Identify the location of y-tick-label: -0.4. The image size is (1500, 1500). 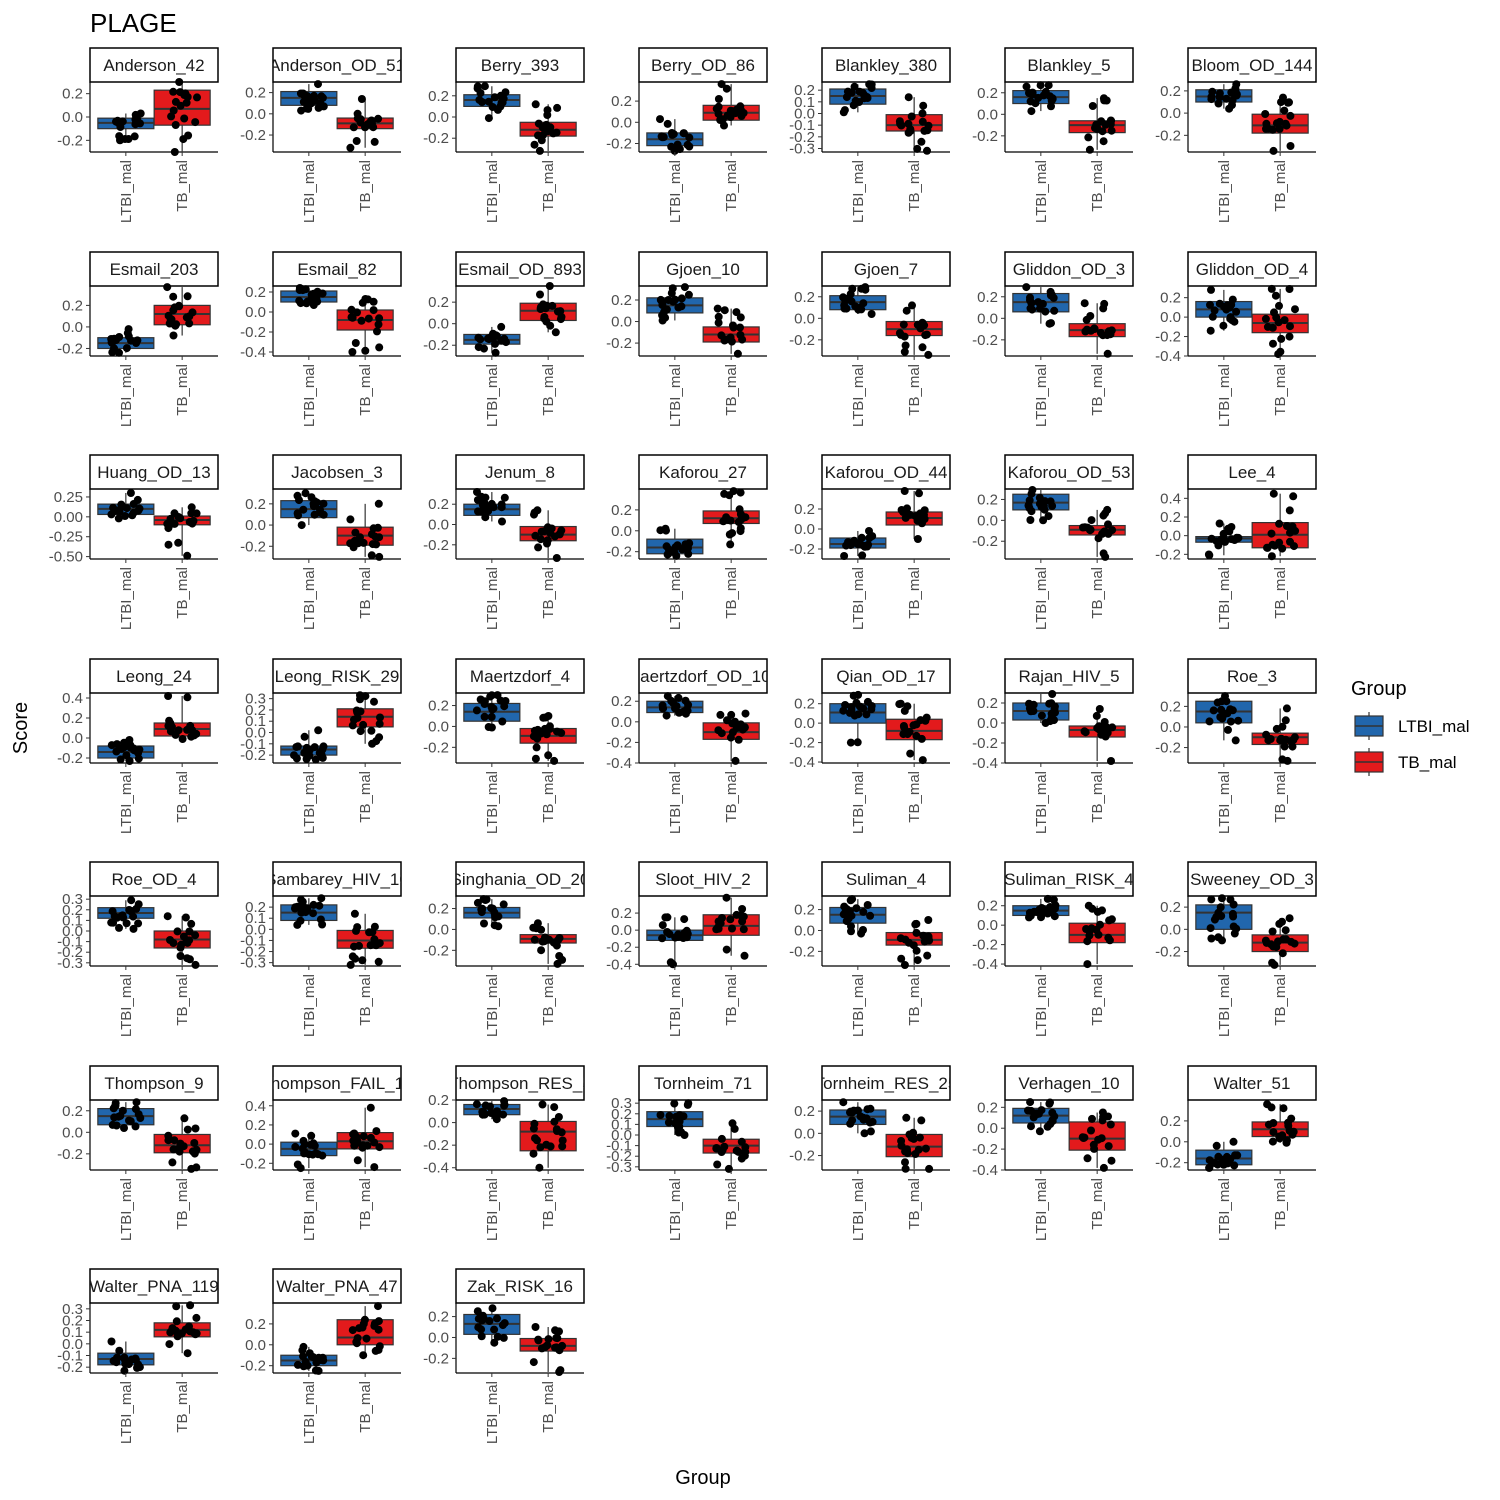
(253, 352).